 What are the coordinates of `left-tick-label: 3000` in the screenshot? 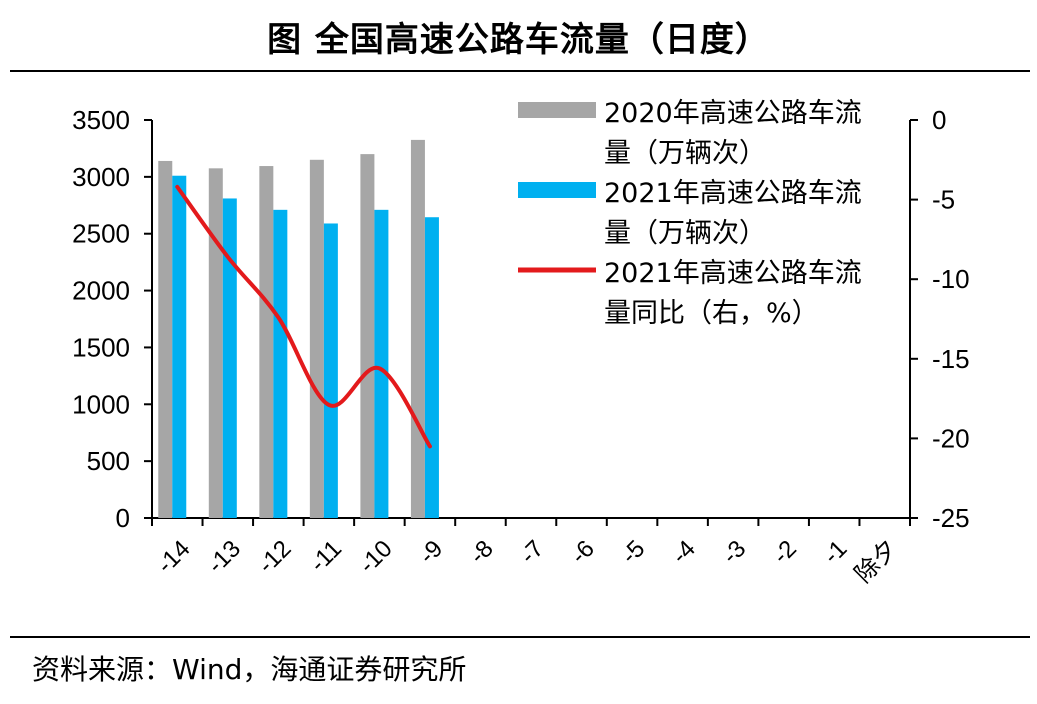 It's located at (101, 177).